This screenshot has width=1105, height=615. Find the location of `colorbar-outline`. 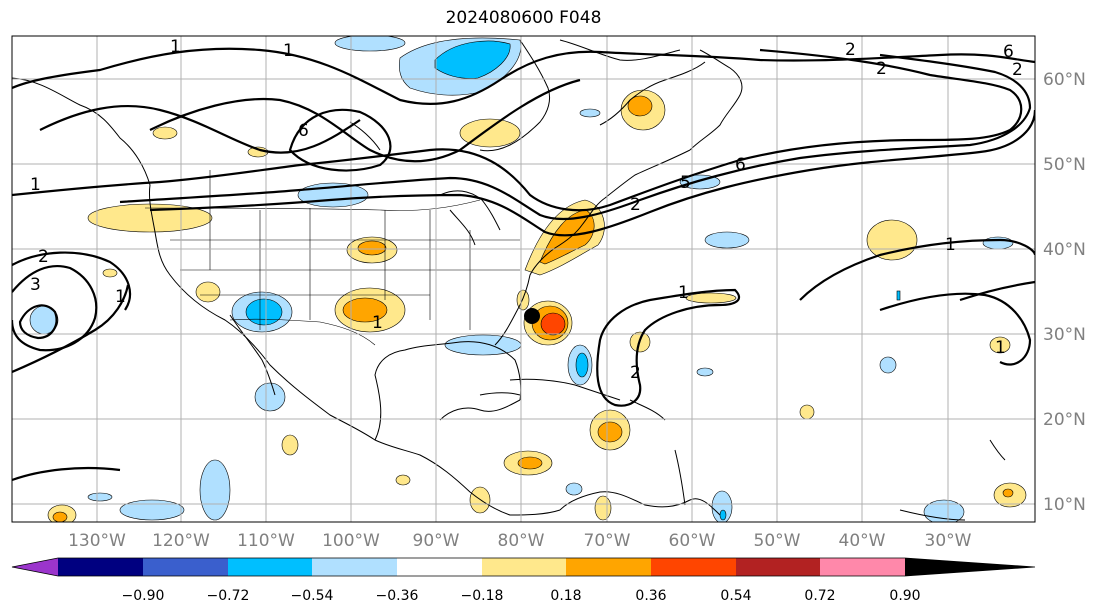

colorbar-outline is located at coordinates (523, 567).